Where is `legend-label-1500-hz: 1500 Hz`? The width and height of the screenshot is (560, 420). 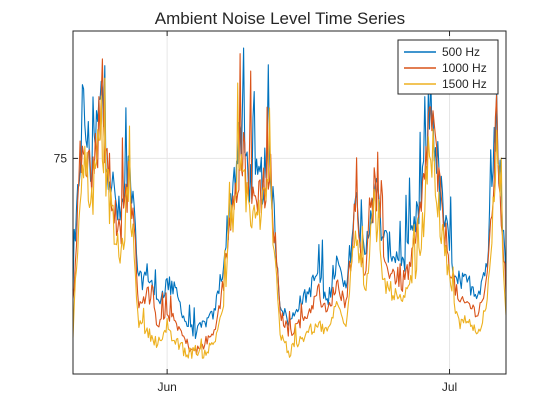
legend-label-1500-hz: 1500 Hz is located at coordinates (464, 84).